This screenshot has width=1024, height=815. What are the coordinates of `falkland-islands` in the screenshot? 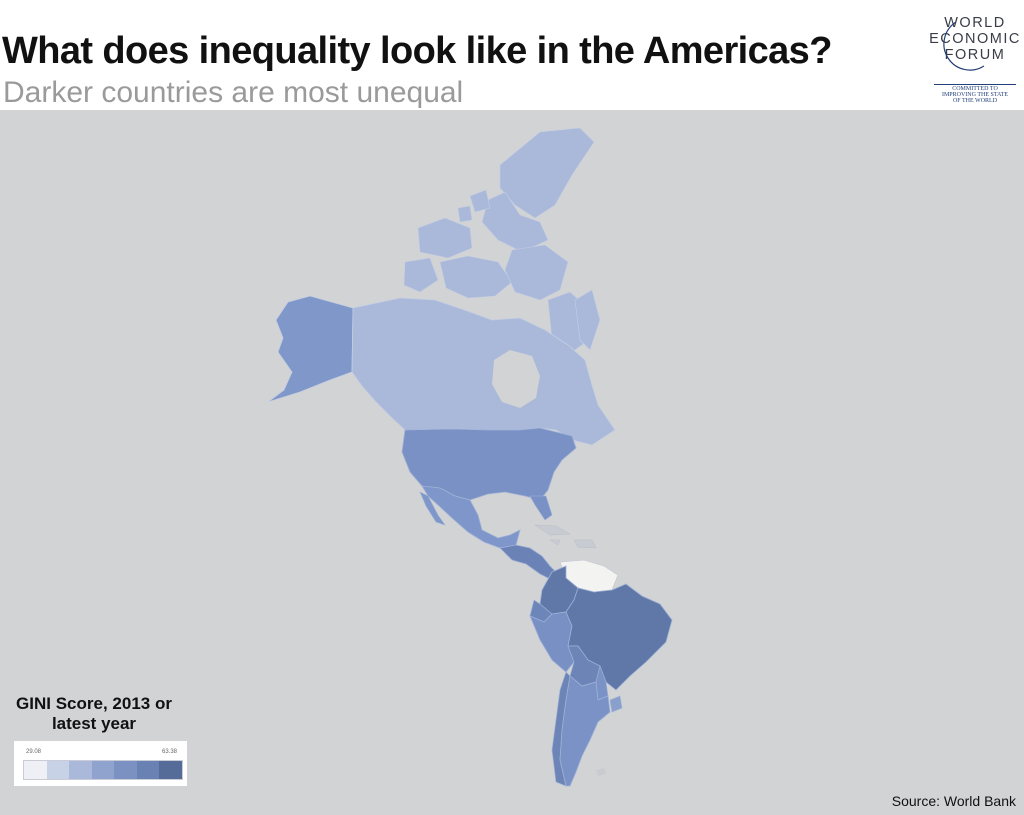 It's located at (601, 772).